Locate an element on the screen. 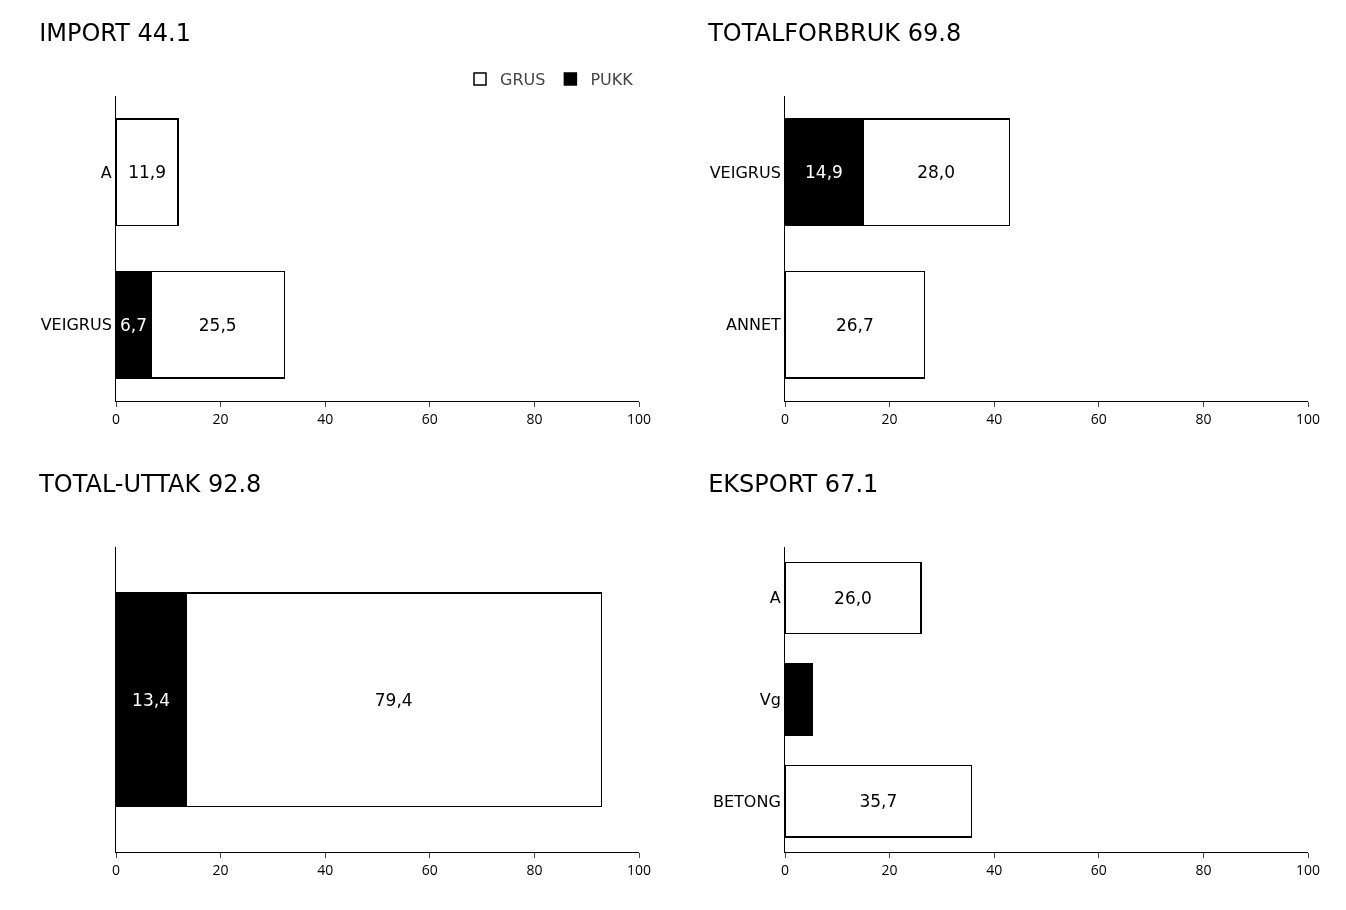 Image resolution: width=1346 pixels, height=910 pixels. data-label: 79,4 is located at coordinates (393, 699).